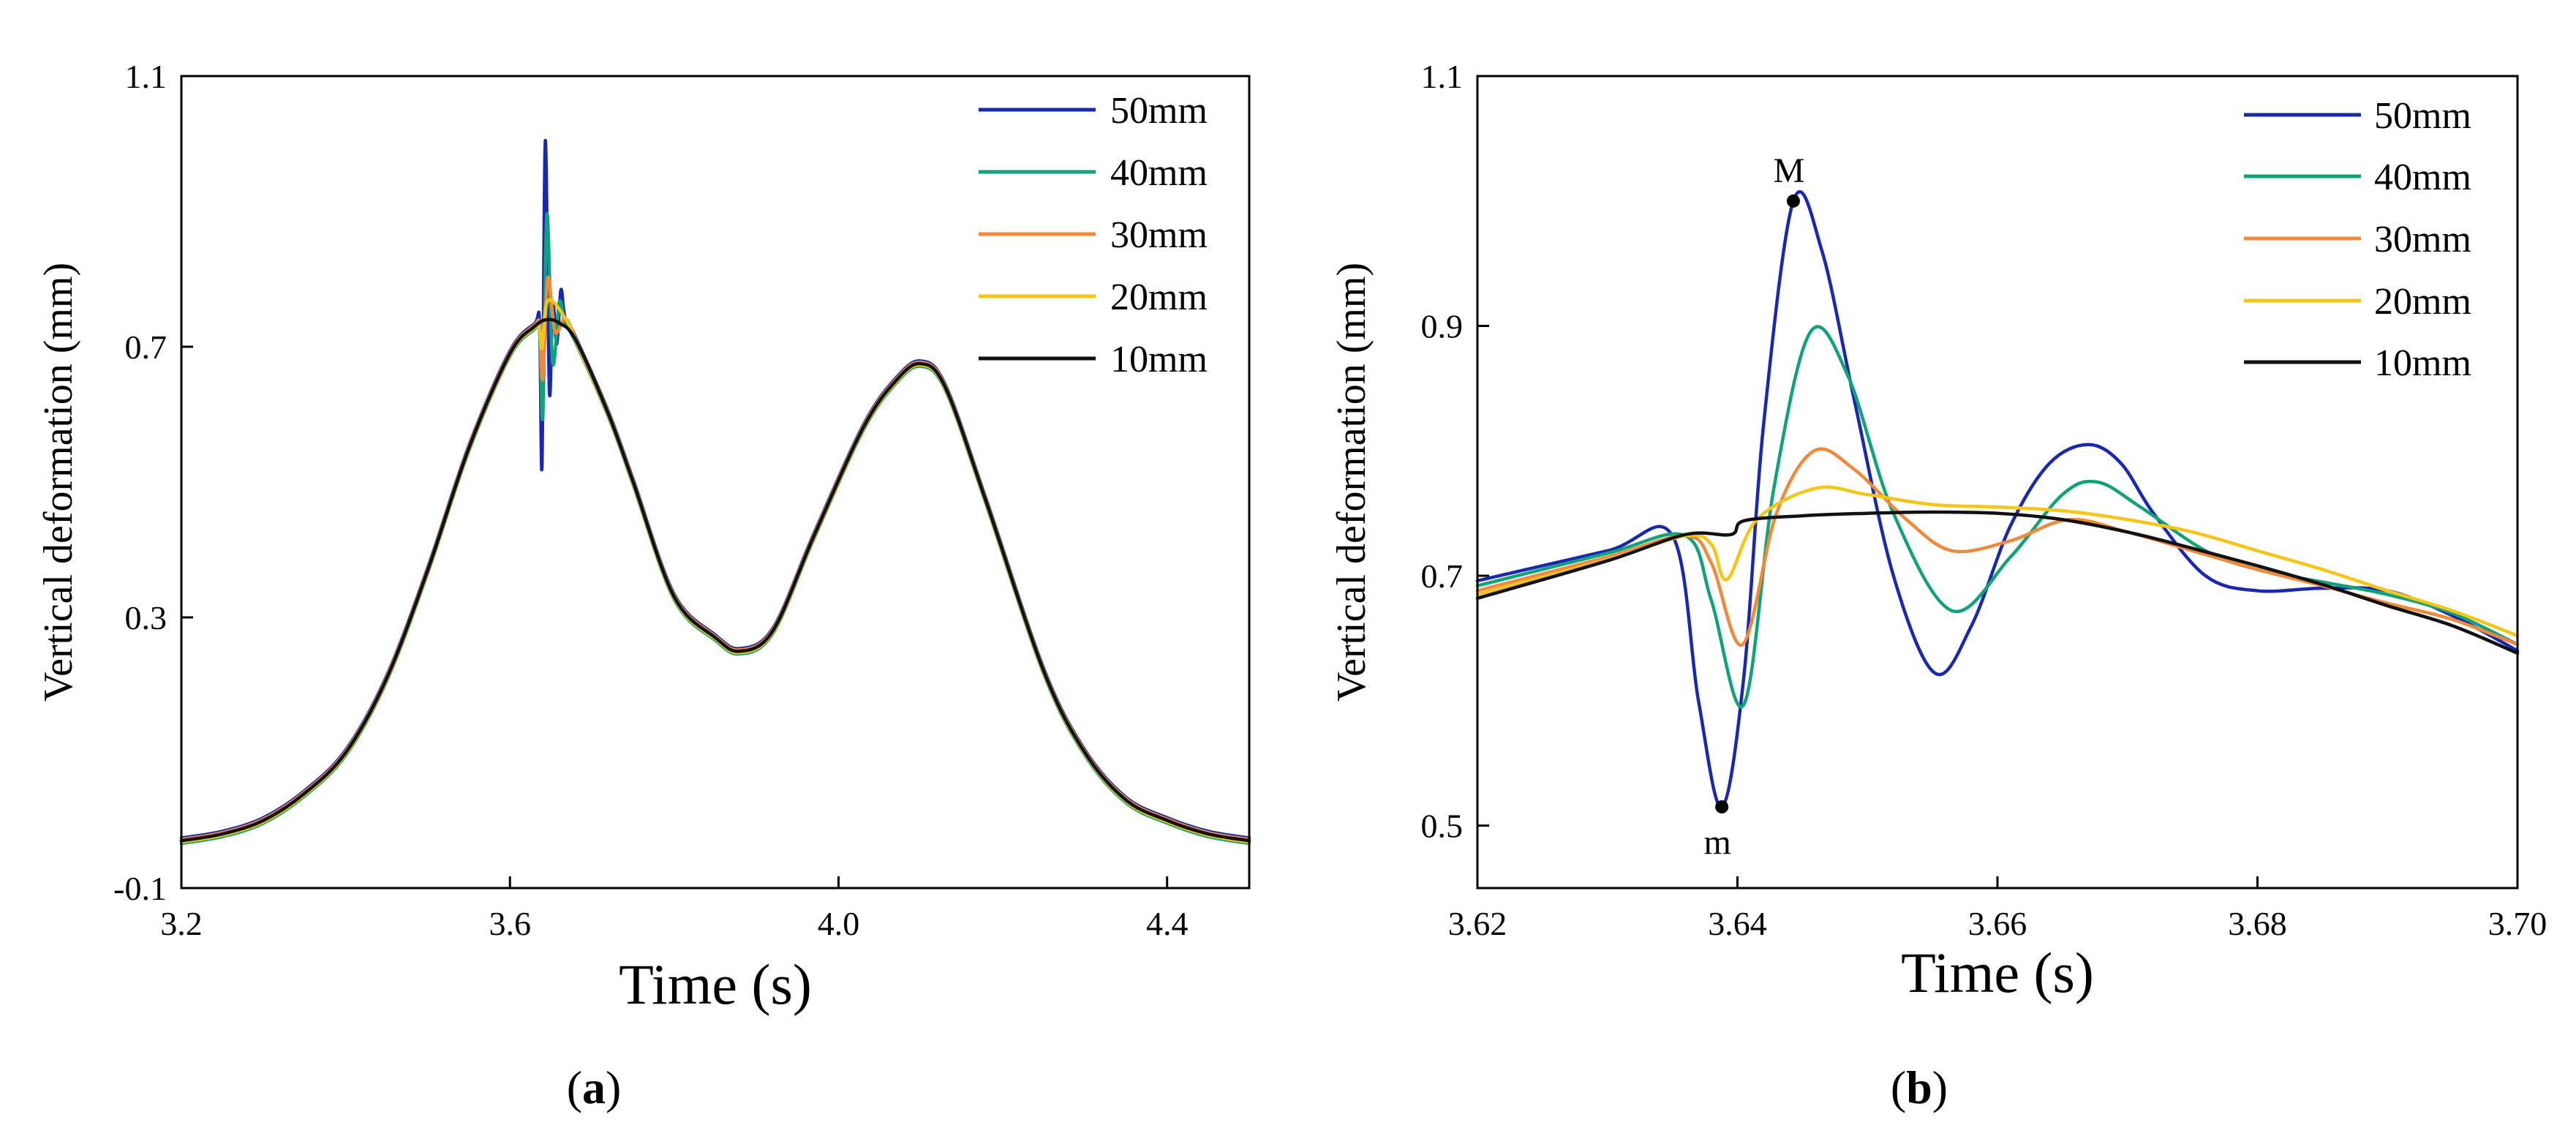 The image size is (2576, 1128). Describe the element at coordinates (510, 923) in the screenshot. I see `x-tick-label: 3.6` at that location.